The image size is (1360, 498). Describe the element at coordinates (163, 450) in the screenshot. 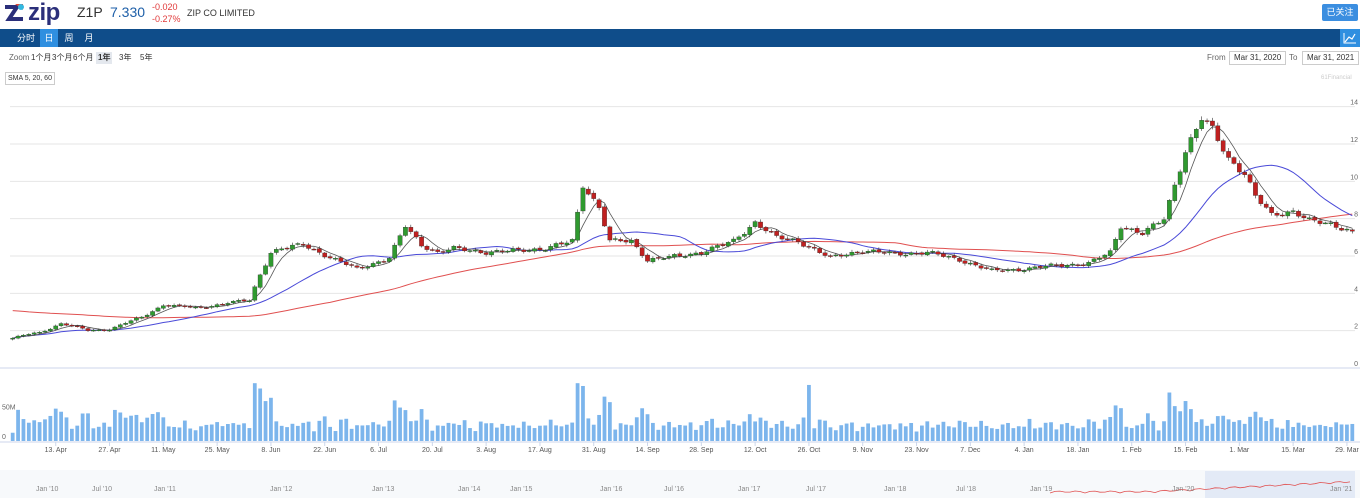

I see `x-tick-label: 11. May` at that location.